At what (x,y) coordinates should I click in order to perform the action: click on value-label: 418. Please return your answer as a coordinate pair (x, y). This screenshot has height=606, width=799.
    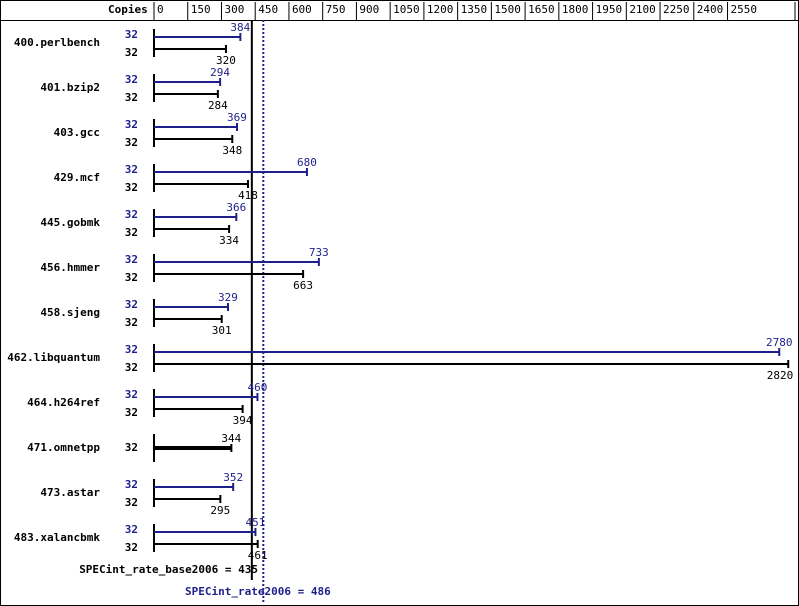
    Looking at the image, I should click on (248, 195).